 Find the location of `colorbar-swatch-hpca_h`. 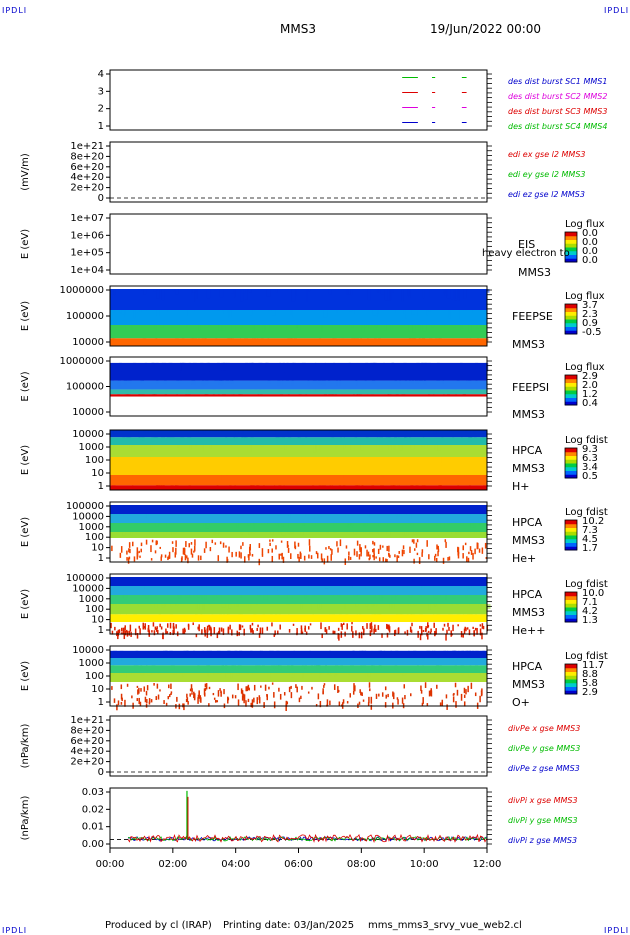

colorbar-swatch-hpca_h is located at coordinates (571, 469).